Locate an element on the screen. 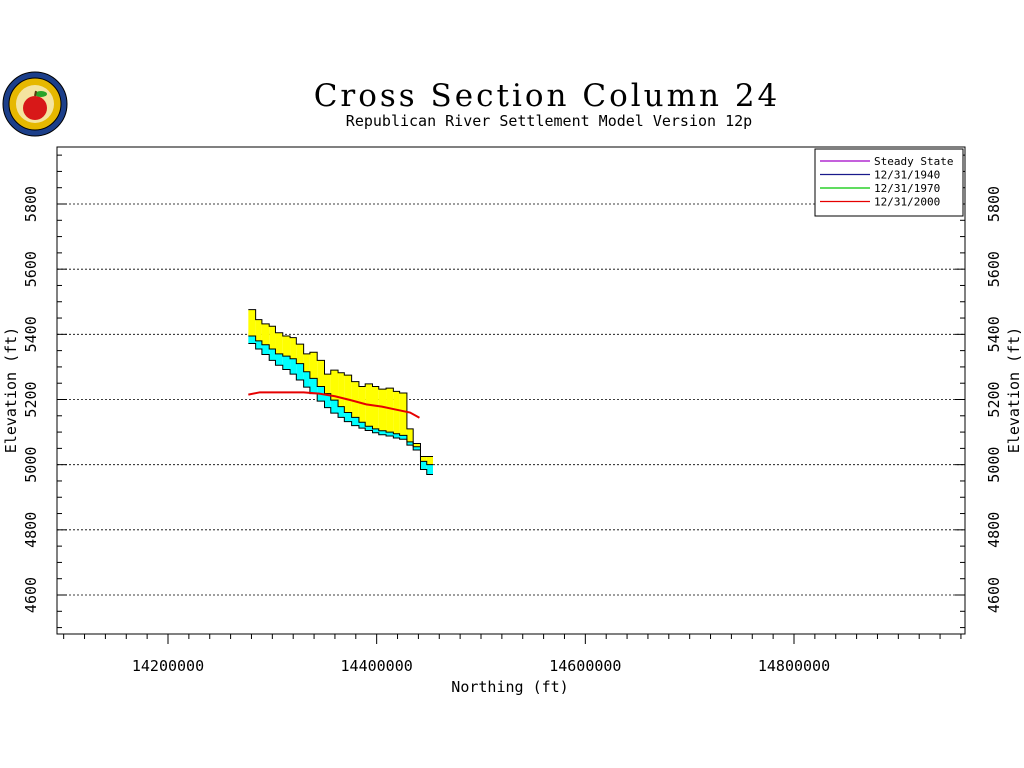  layer-outline-top is located at coordinates (341, 383).